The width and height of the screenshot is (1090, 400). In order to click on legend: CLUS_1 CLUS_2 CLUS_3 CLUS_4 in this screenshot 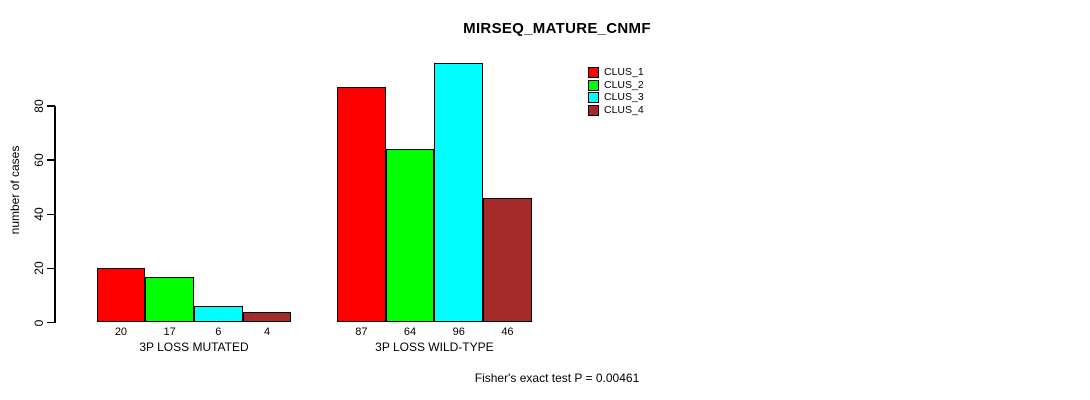, I will do `click(616, 91)`.